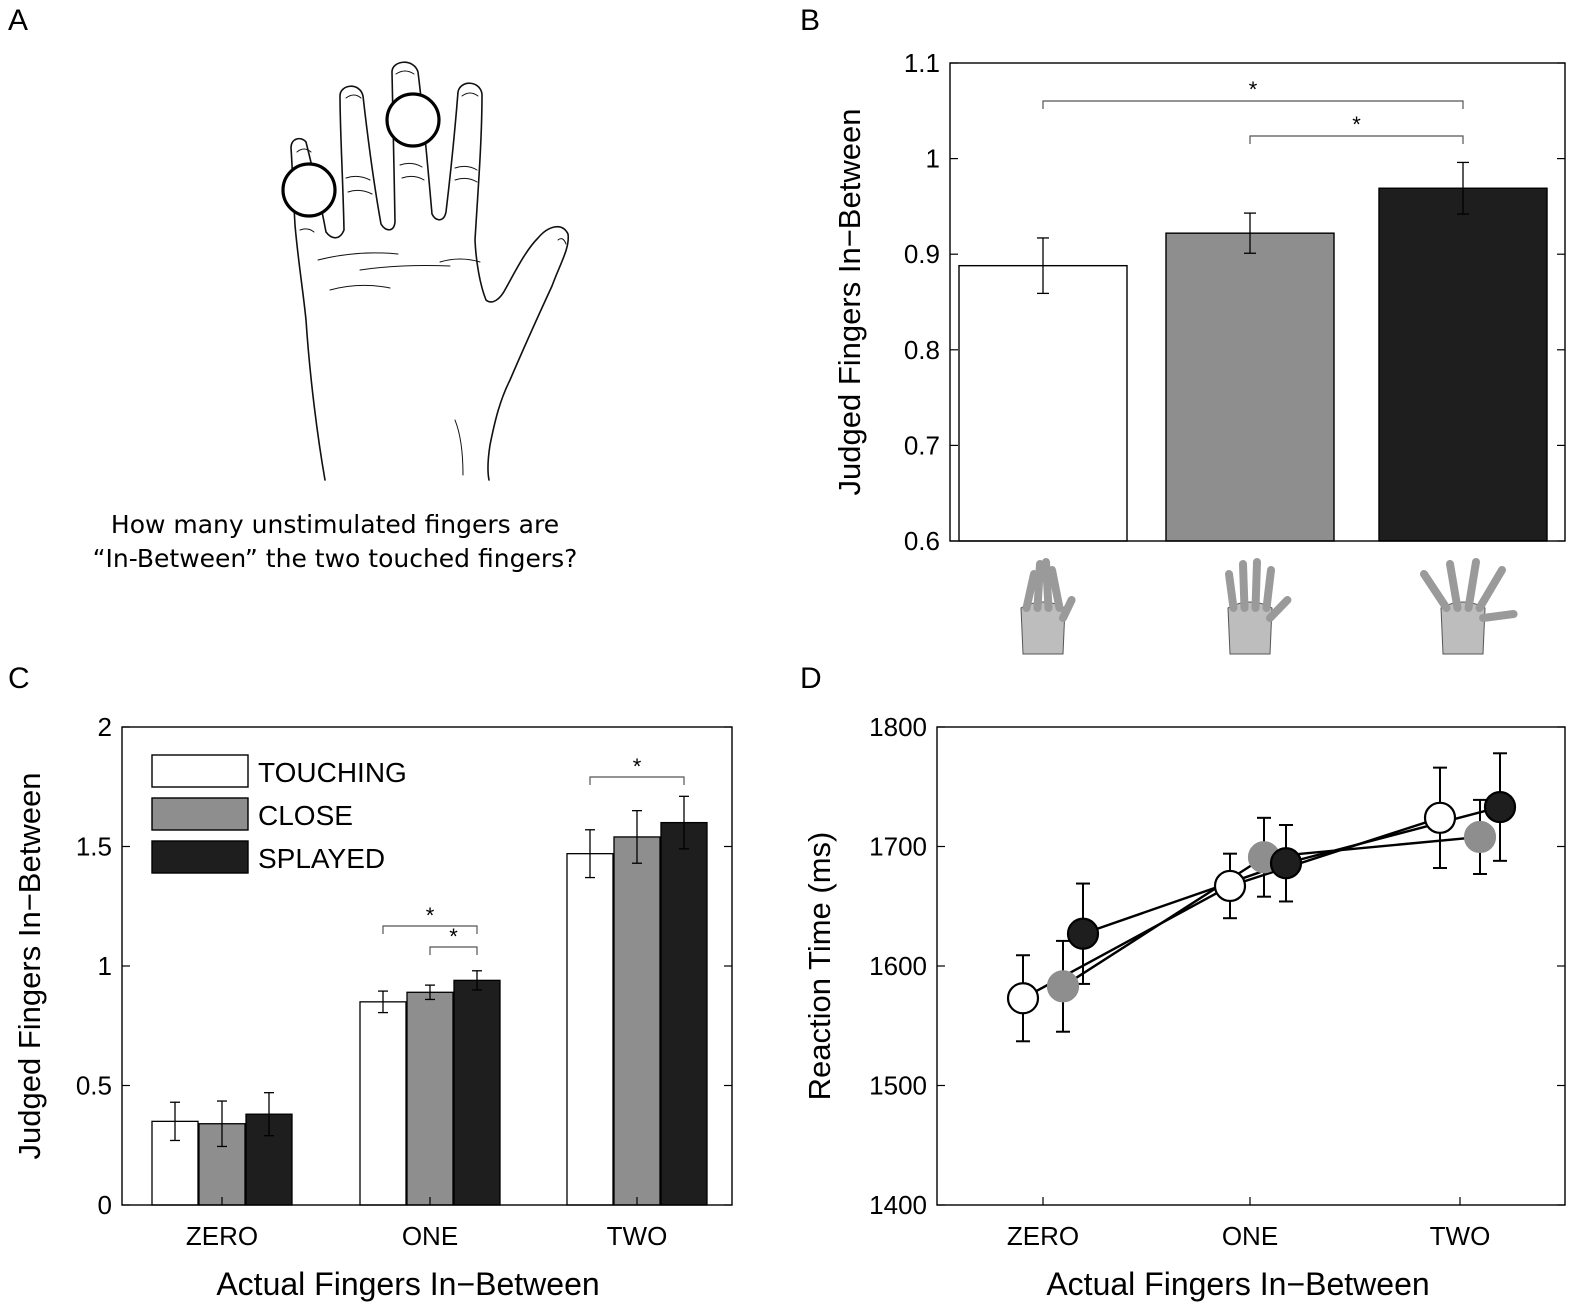 The height and width of the screenshot is (1312, 1575). I want to click on c-legend: TOUCHING CLOSE SPLAYED, so click(279, 814).